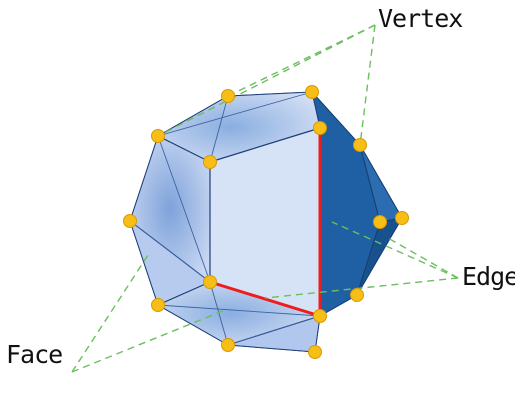 The width and height of the screenshot is (515, 393). What do you see at coordinates (420, 18) in the screenshot?
I see `vertex-label: Vertex` at bounding box center [420, 18].